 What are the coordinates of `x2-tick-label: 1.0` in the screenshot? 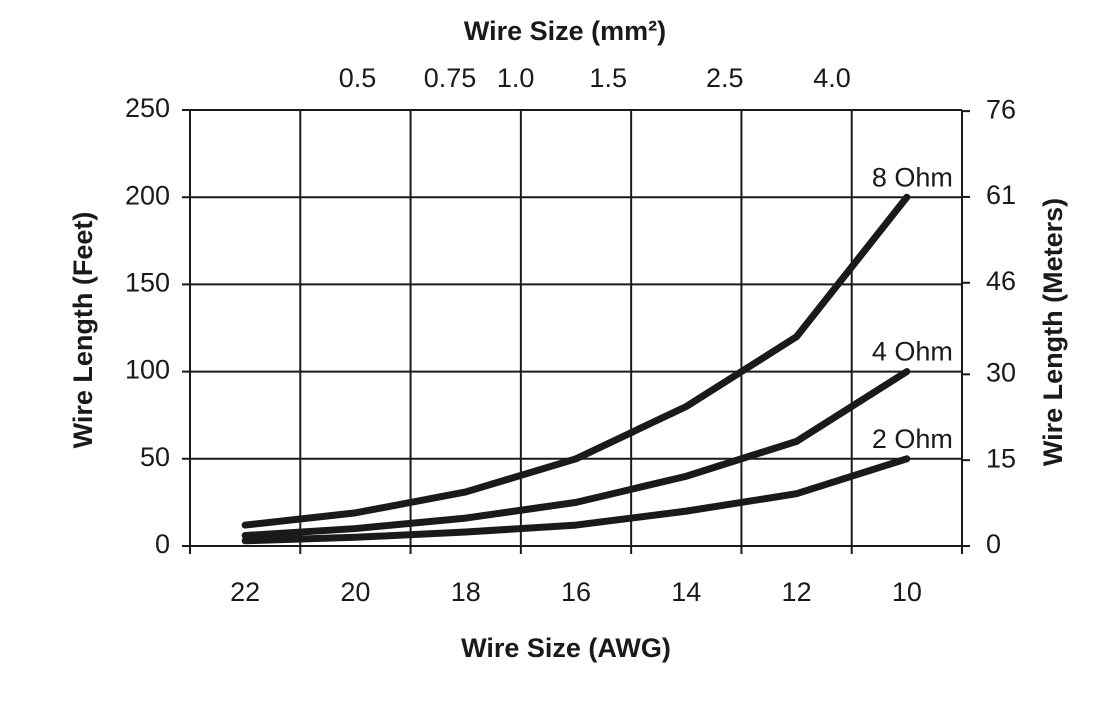 It's located at (516, 78).